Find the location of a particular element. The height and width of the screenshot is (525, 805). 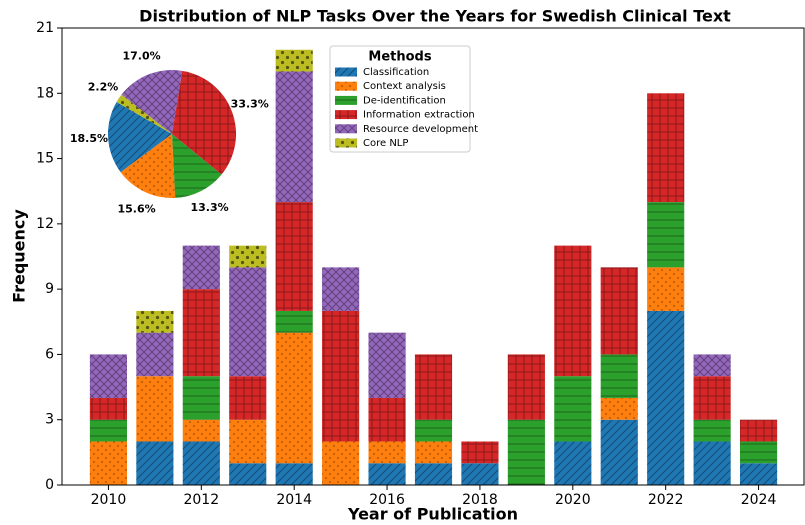

y-tick-label: 21 is located at coordinates (45, 28).